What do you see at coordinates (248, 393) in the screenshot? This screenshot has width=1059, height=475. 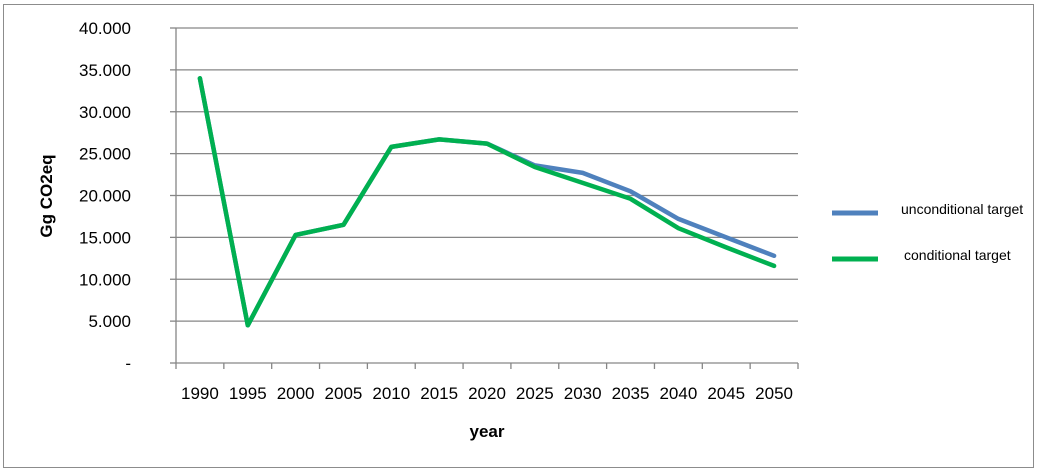 I see `x-tick-label: 1995` at bounding box center [248, 393].